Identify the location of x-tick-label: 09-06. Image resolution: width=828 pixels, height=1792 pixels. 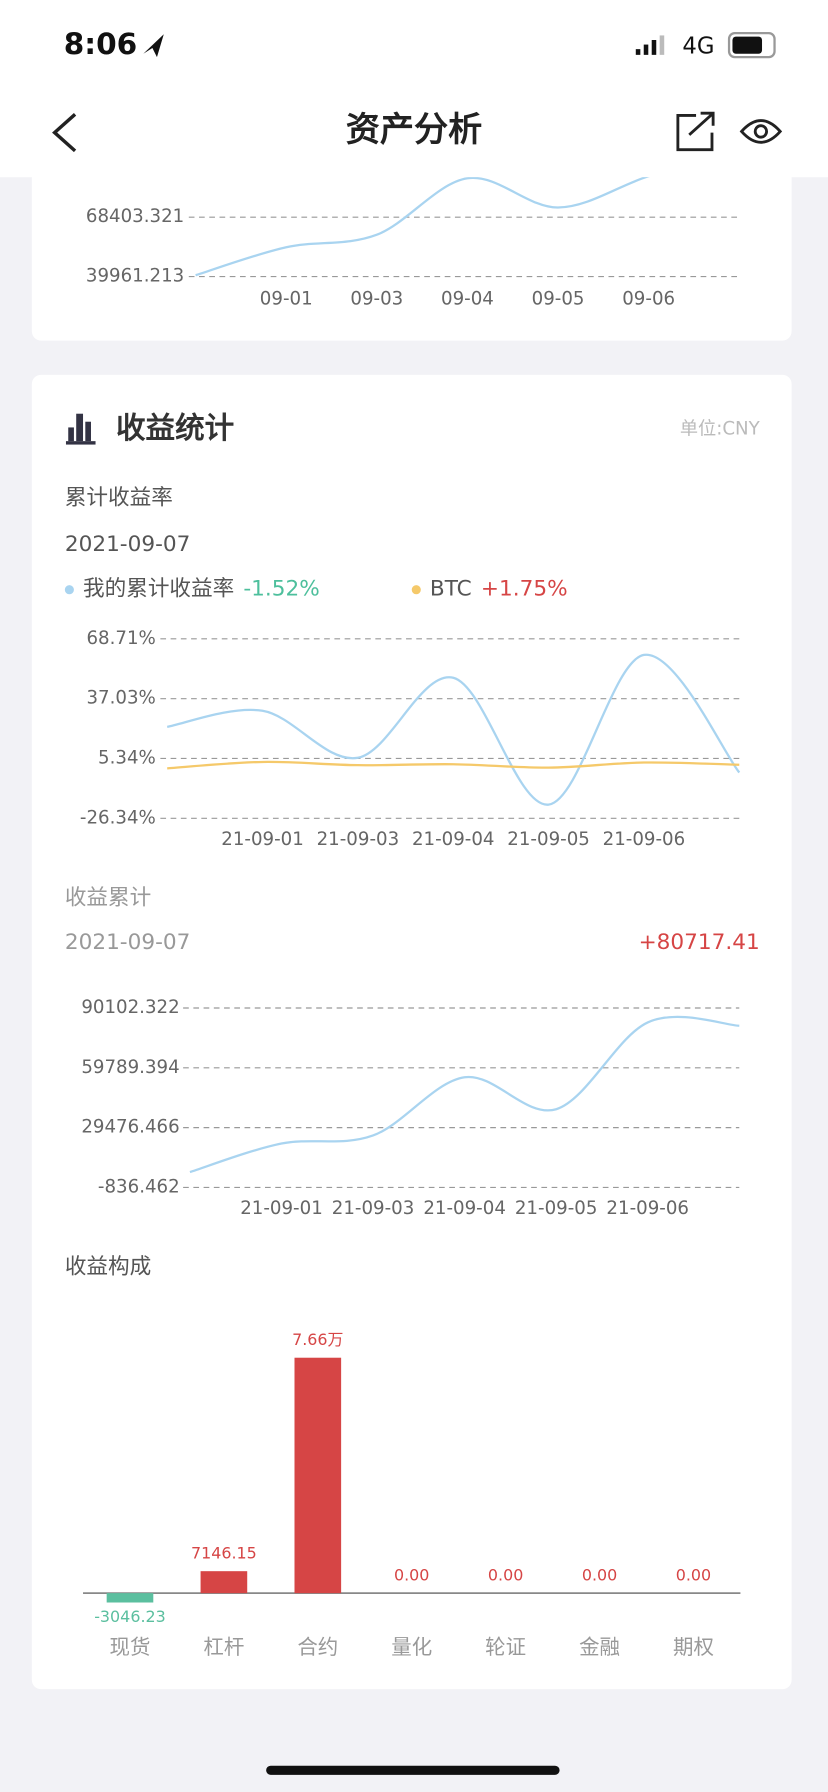
(648, 298).